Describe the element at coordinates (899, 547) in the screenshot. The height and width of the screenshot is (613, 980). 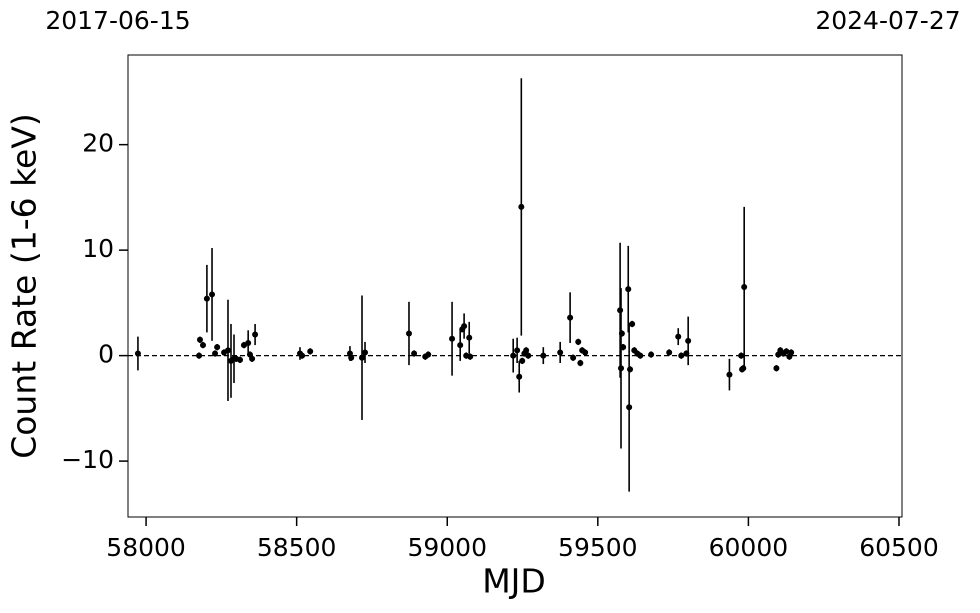
I see `x-tick-label: 60500` at that location.